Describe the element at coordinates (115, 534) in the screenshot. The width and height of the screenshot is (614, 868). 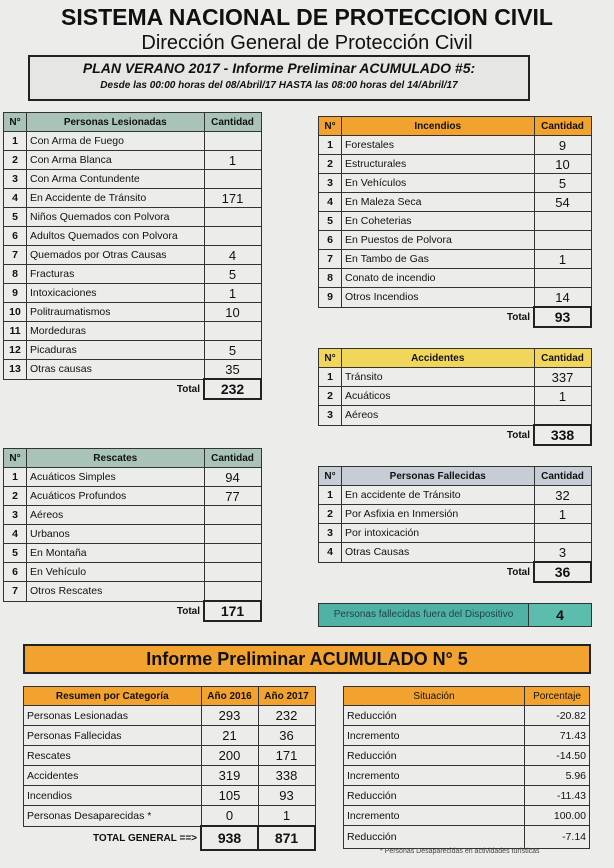
I see `row-label: Urbanos` at that location.